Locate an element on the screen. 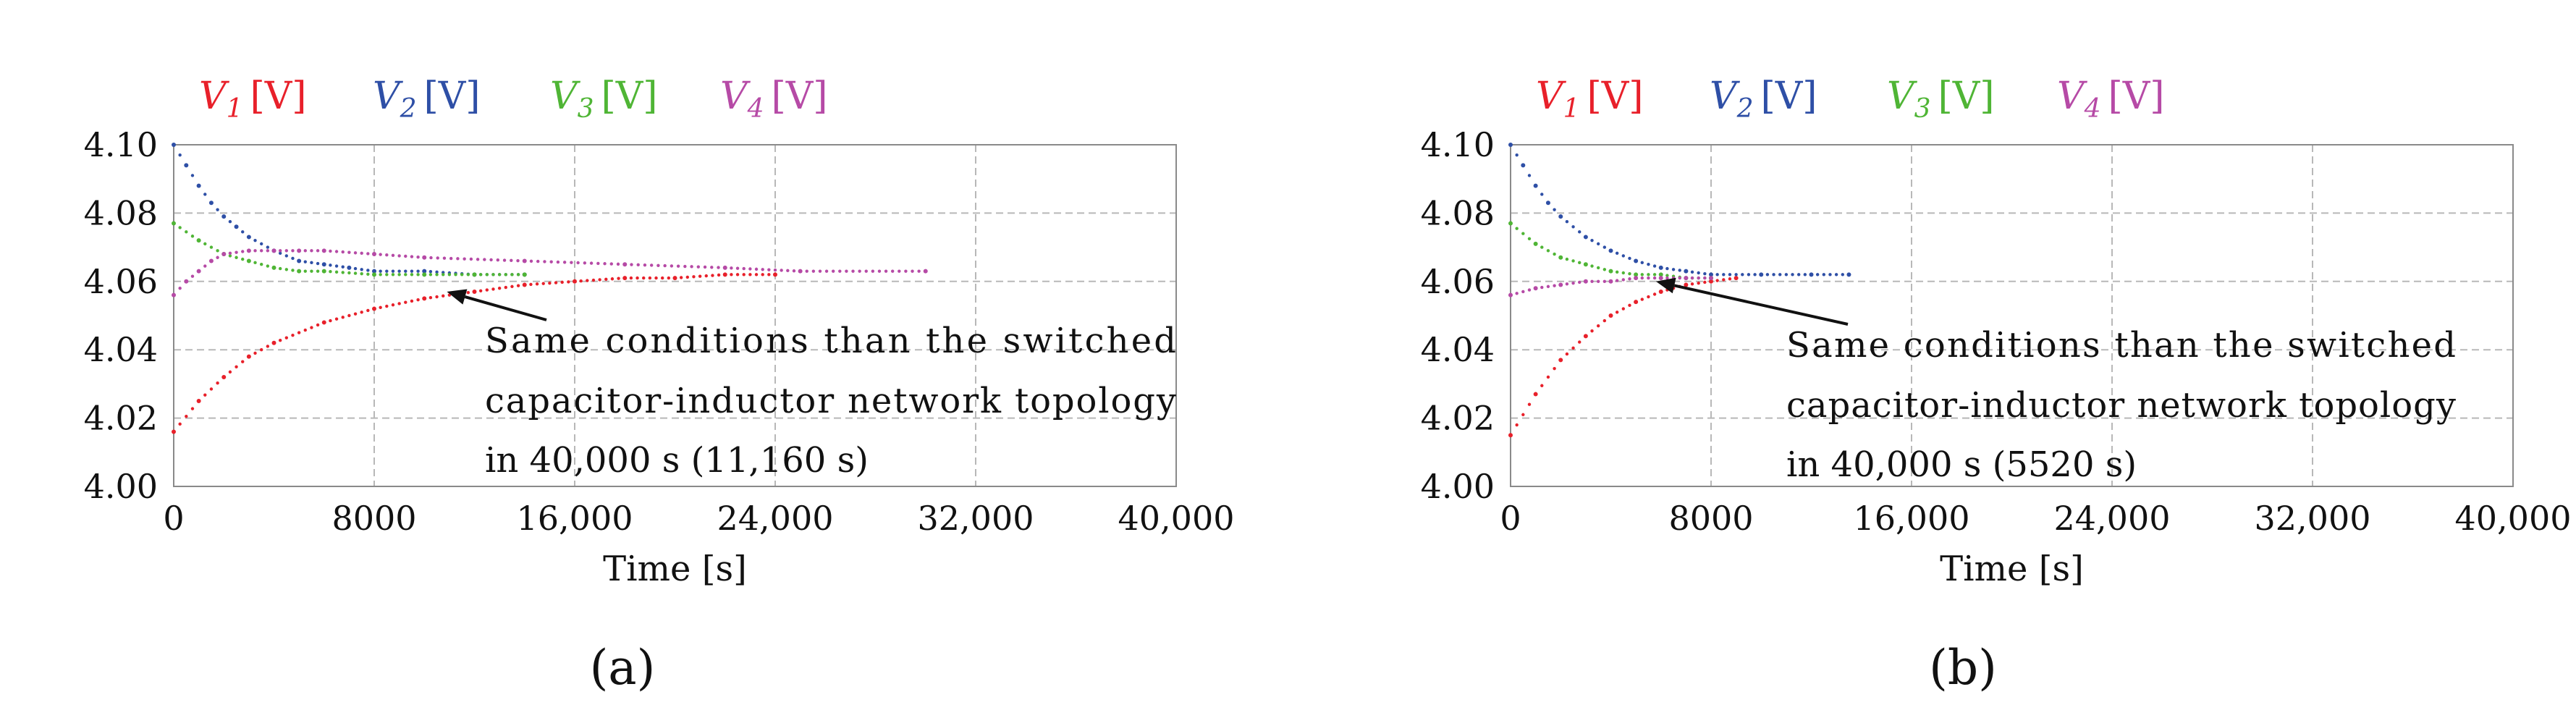 The image size is (2576, 726). x-tick-label: 0 is located at coordinates (1510, 518).